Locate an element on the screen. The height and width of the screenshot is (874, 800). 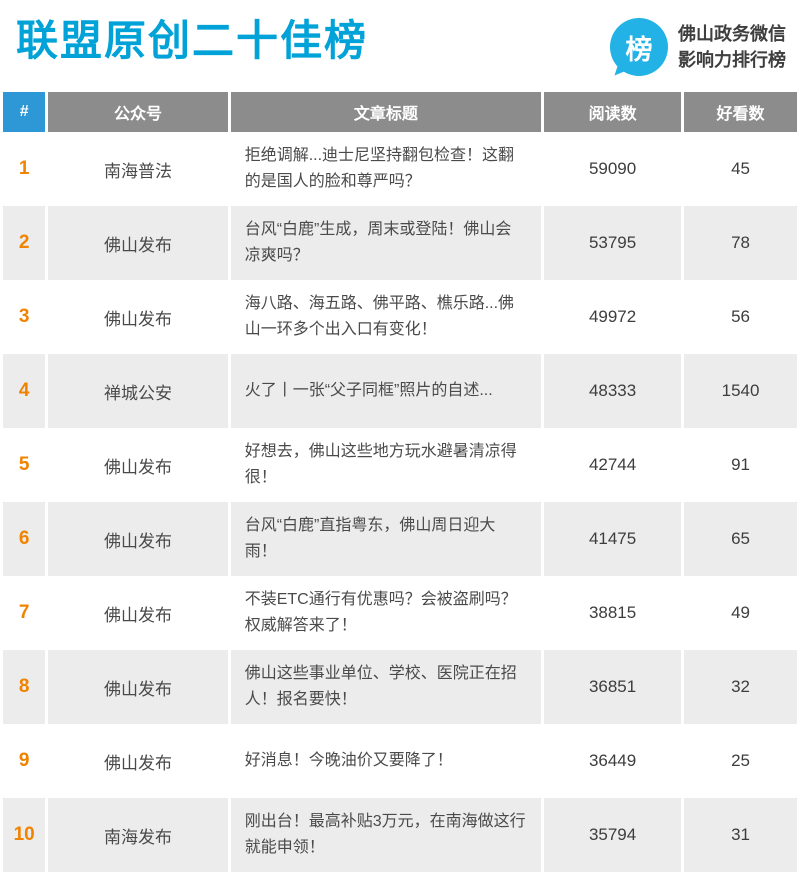
reads-cell: 35794 is located at coordinates (613, 835).